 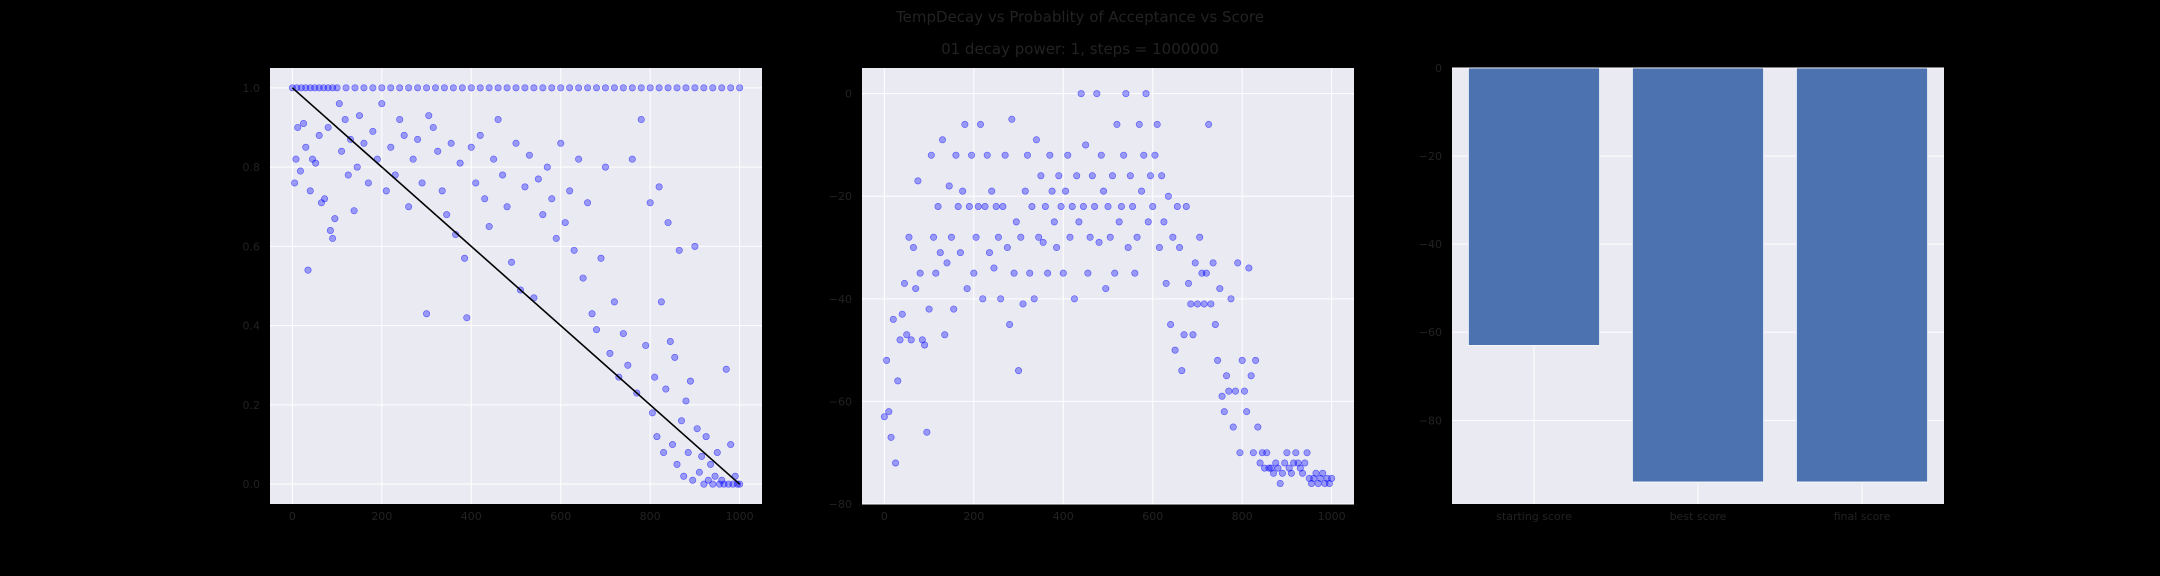 I want to click on axes-2-y-tick-label: −40, so click(x=840, y=299).